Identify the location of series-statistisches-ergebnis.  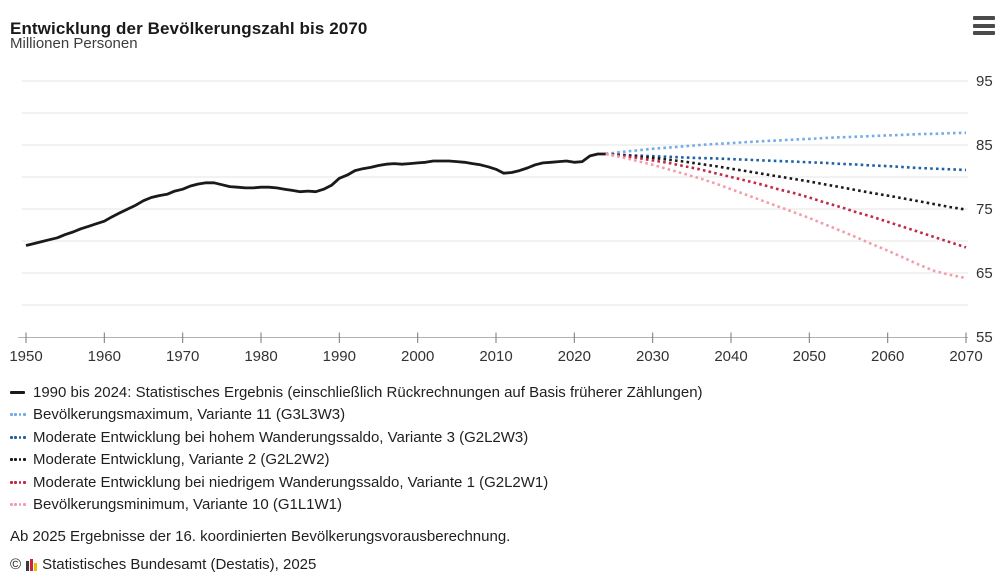
(315, 199).